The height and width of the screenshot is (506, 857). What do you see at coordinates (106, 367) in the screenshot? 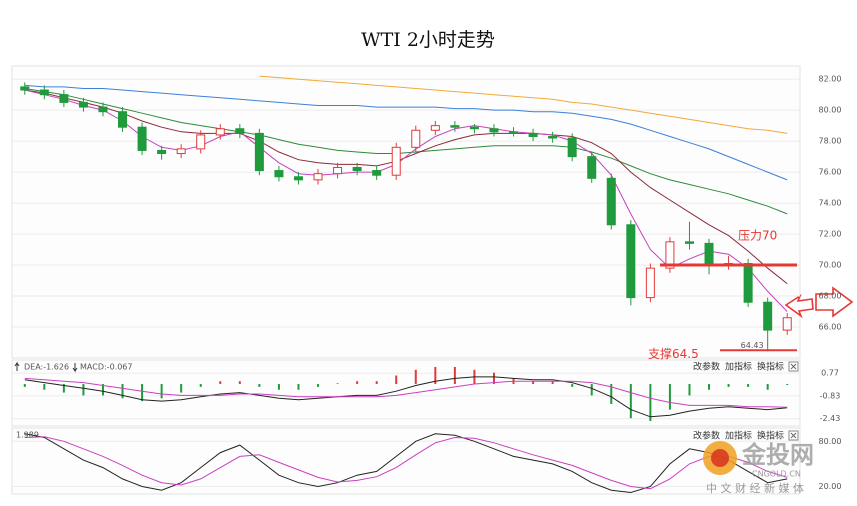
I see `macd-label: MACD:-0.067` at bounding box center [106, 367].